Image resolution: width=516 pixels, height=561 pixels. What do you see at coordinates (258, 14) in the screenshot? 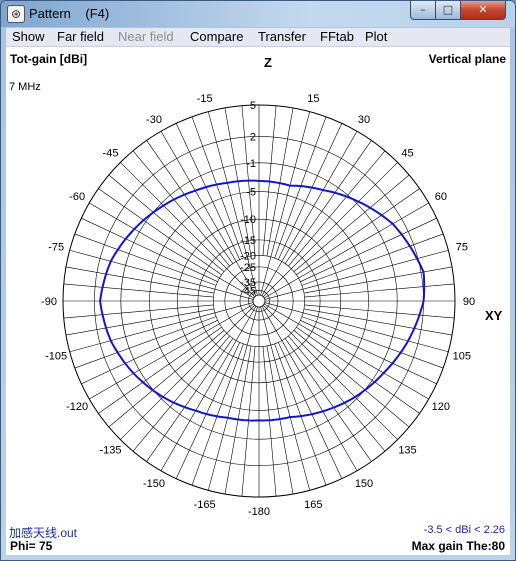
I see `title-bar: ⊛ Pattern (F4) – □ ✕` at bounding box center [258, 14].